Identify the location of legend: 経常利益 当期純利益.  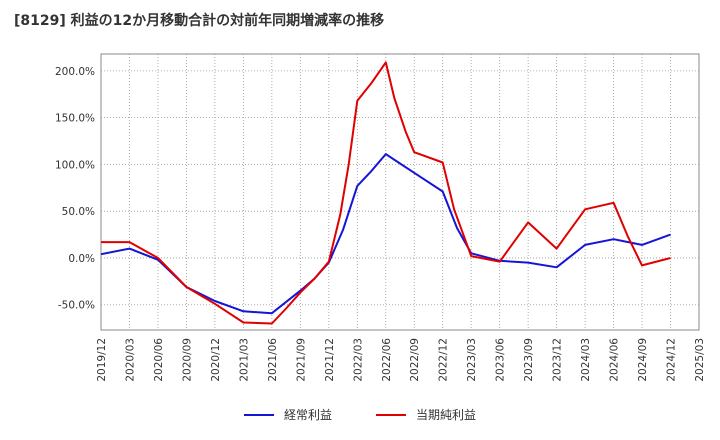
(360, 414).